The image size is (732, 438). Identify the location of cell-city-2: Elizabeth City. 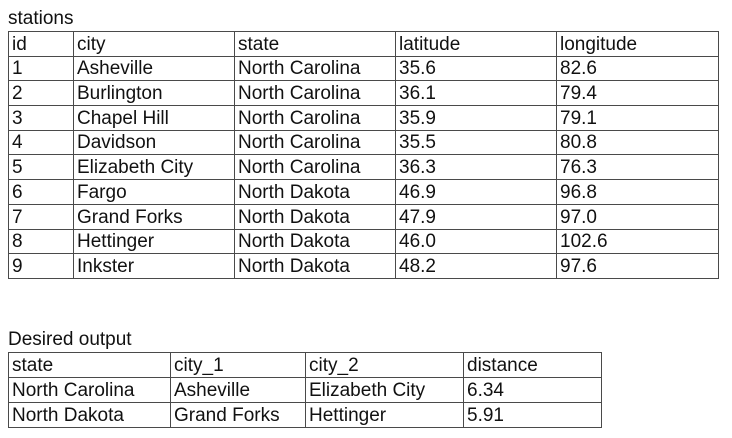
(384, 390).